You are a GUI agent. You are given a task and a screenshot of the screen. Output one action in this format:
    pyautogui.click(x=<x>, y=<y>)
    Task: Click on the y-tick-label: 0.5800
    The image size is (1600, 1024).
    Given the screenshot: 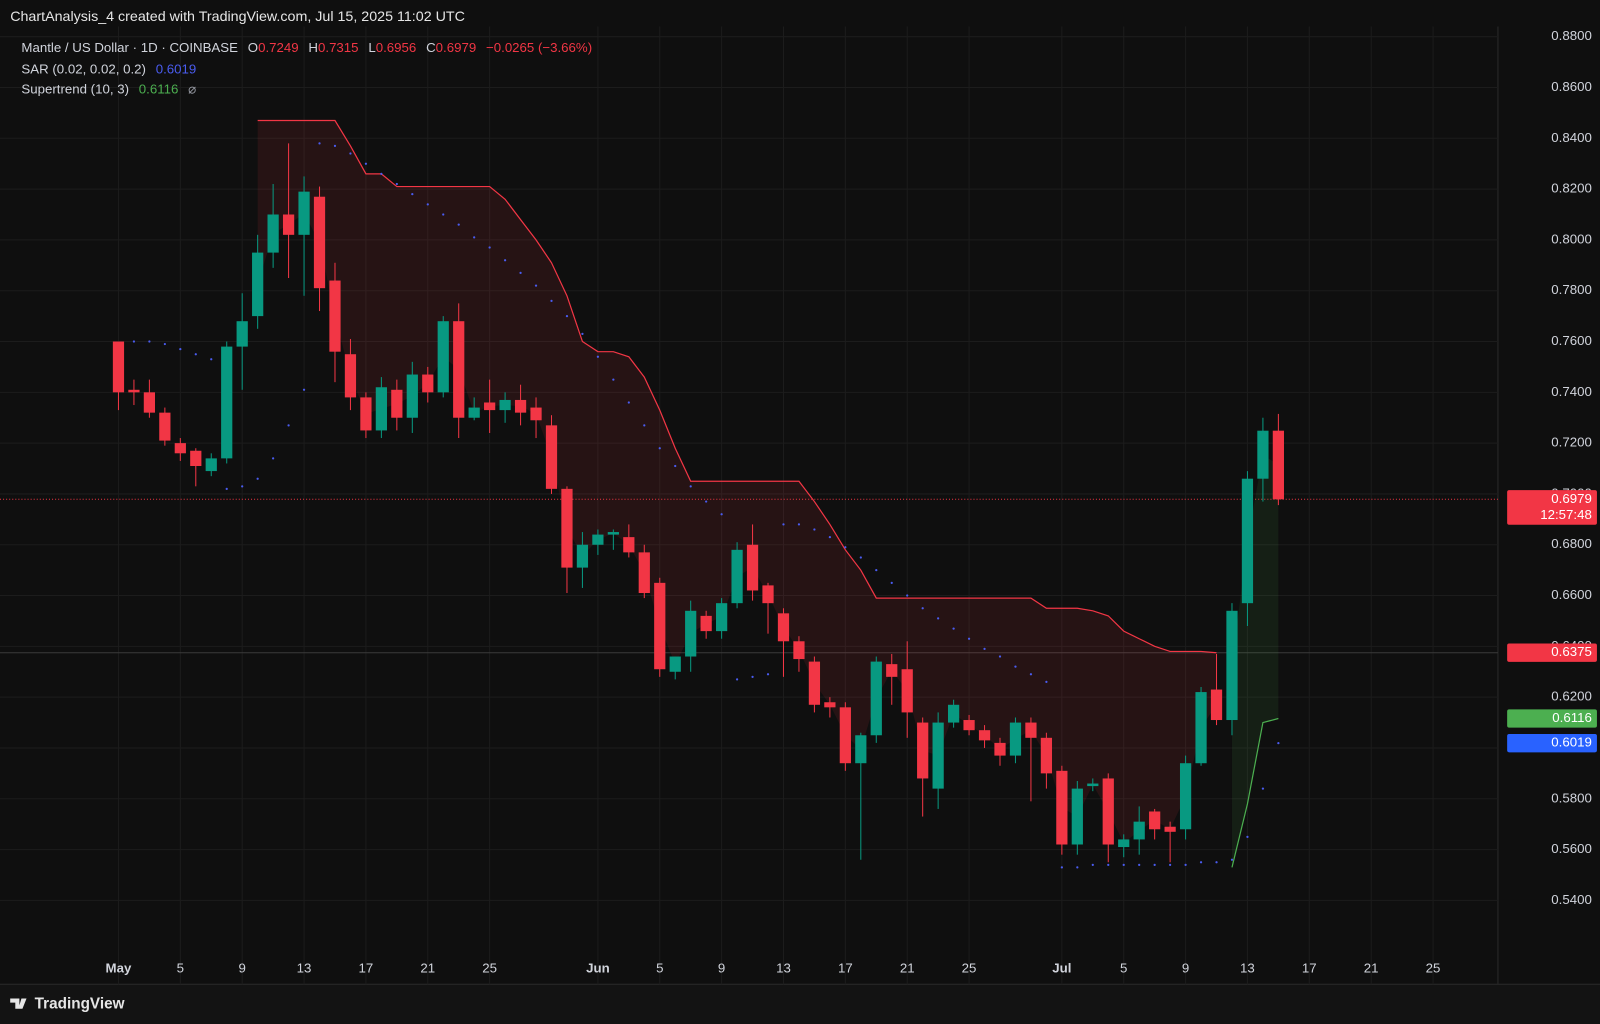 What is the action you would take?
    pyautogui.click(x=1571, y=797)
    